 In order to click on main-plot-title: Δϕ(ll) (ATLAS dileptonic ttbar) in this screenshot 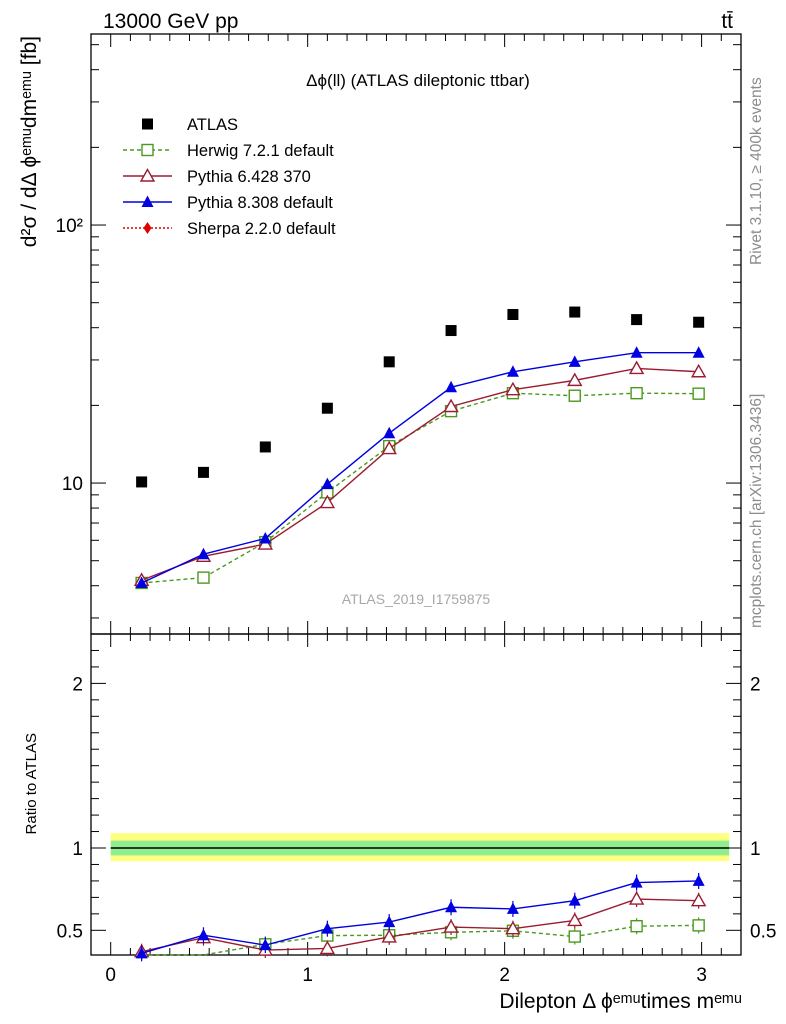, I will do `click(418, 80)`.